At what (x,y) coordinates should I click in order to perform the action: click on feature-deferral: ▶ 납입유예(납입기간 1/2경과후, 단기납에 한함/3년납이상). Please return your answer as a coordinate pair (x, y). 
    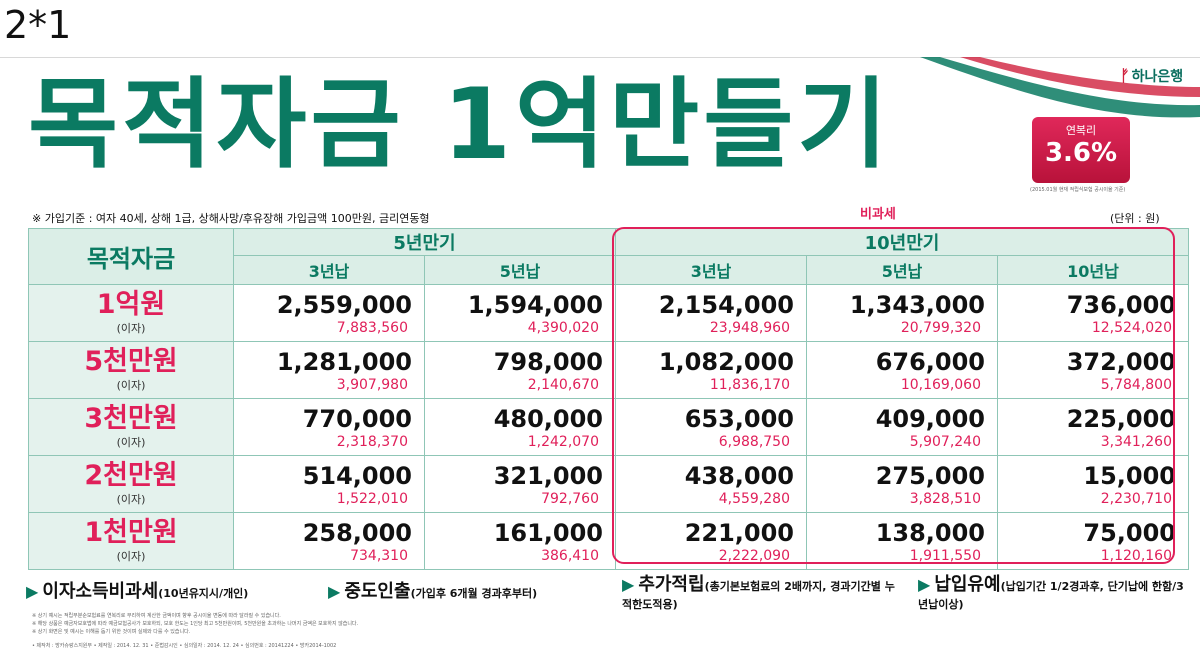
    Looking at the image, I should click on (1051, 593).